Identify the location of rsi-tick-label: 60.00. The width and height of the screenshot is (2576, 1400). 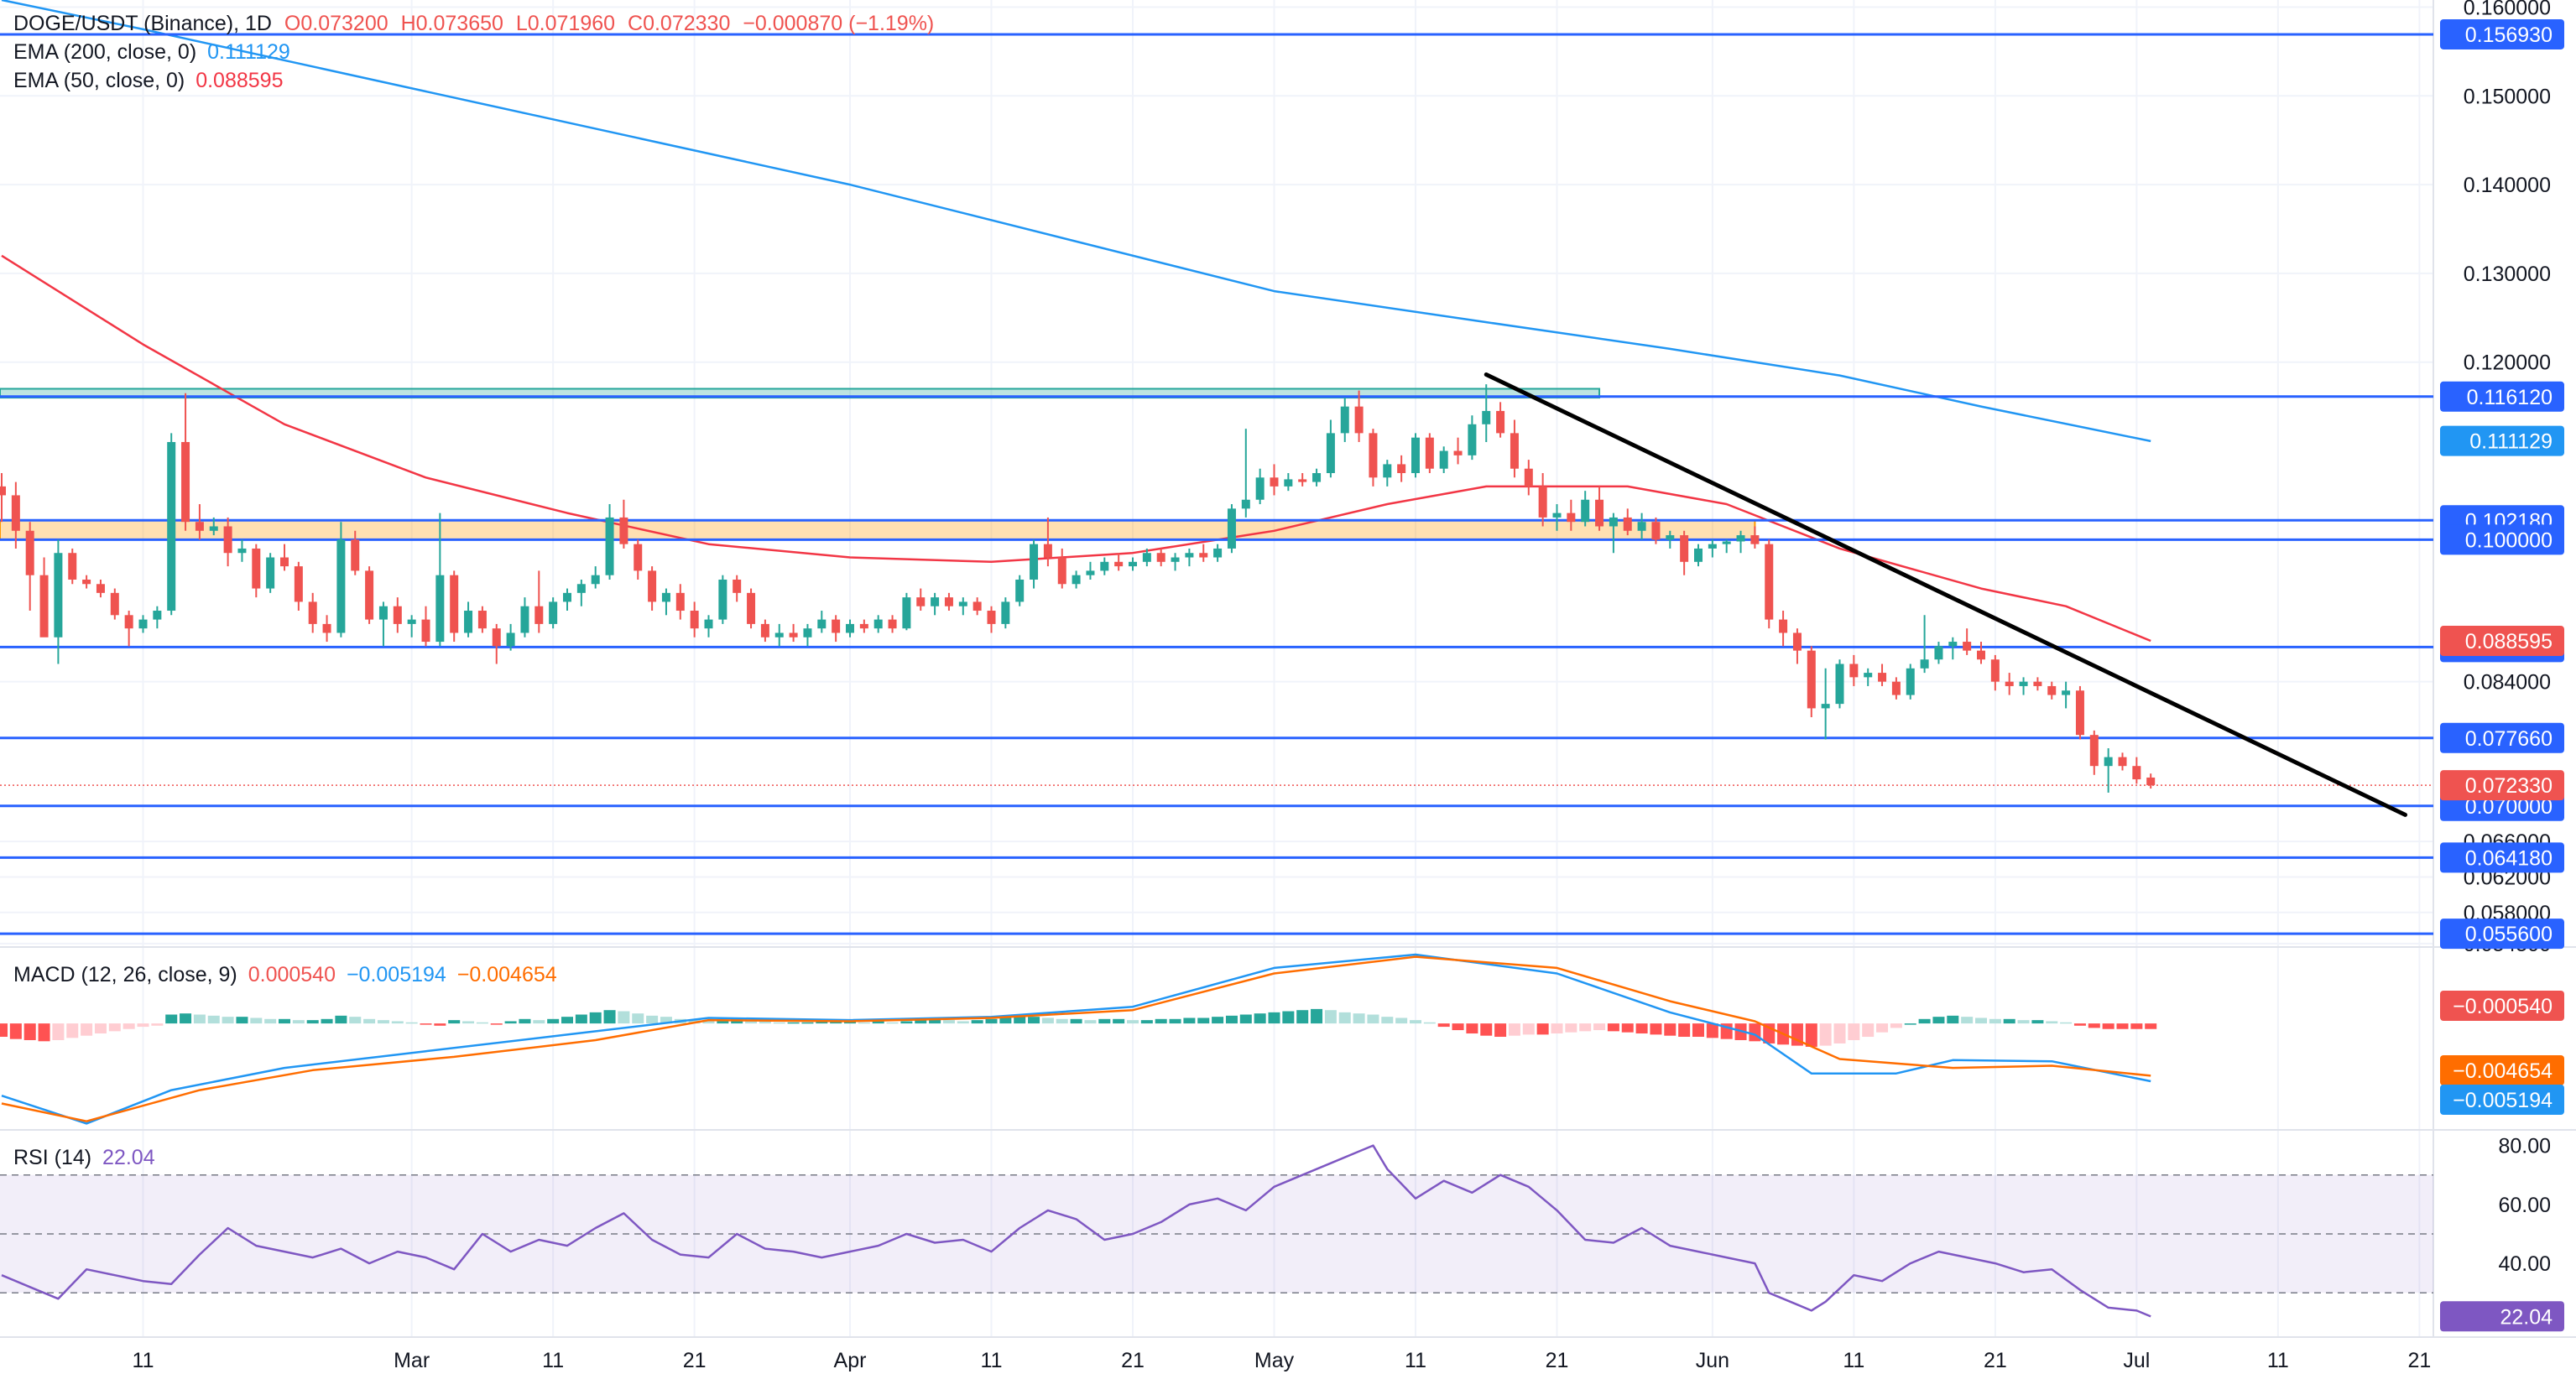
(2524, 1206).